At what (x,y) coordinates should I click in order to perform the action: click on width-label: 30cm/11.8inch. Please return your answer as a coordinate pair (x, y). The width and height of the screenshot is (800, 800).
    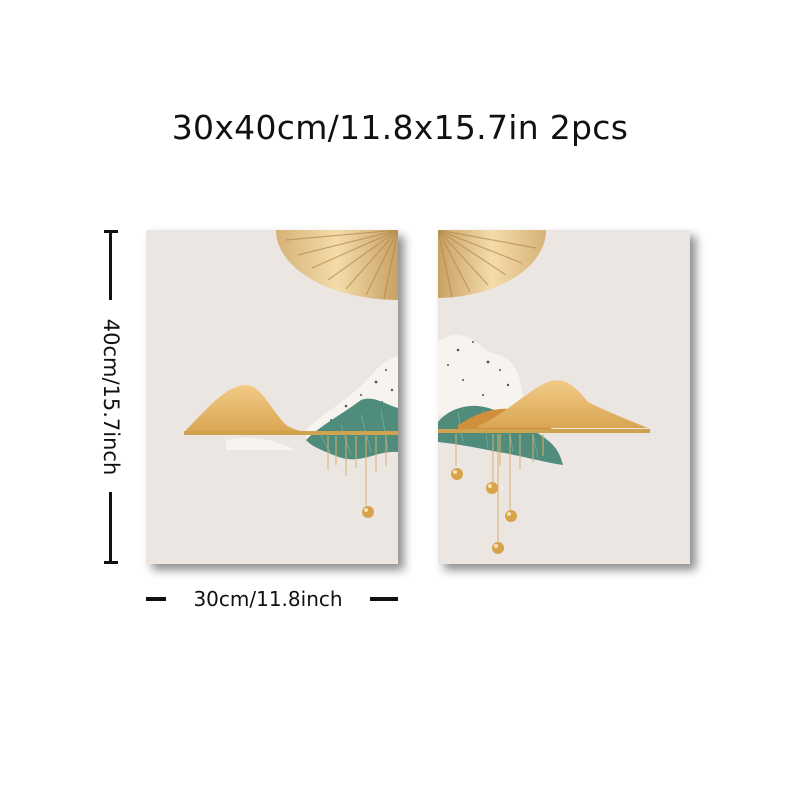
    Looking at the image, I should click on (268, 599).